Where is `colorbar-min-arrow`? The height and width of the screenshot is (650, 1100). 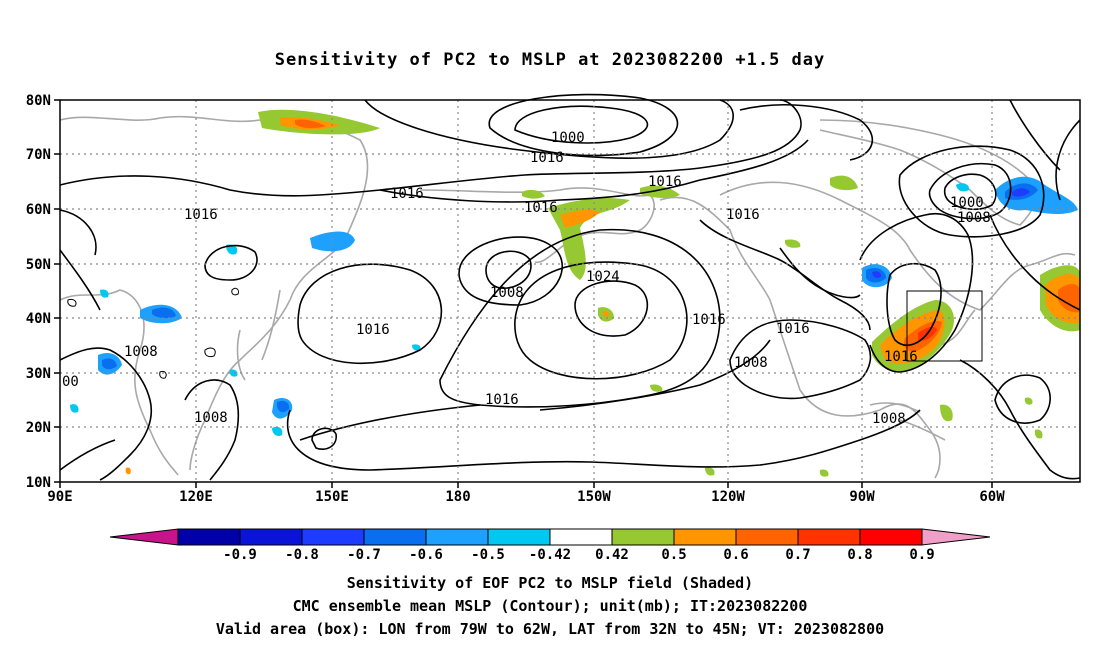
colorbar-min-arrow is located at coordinates (144, 537).